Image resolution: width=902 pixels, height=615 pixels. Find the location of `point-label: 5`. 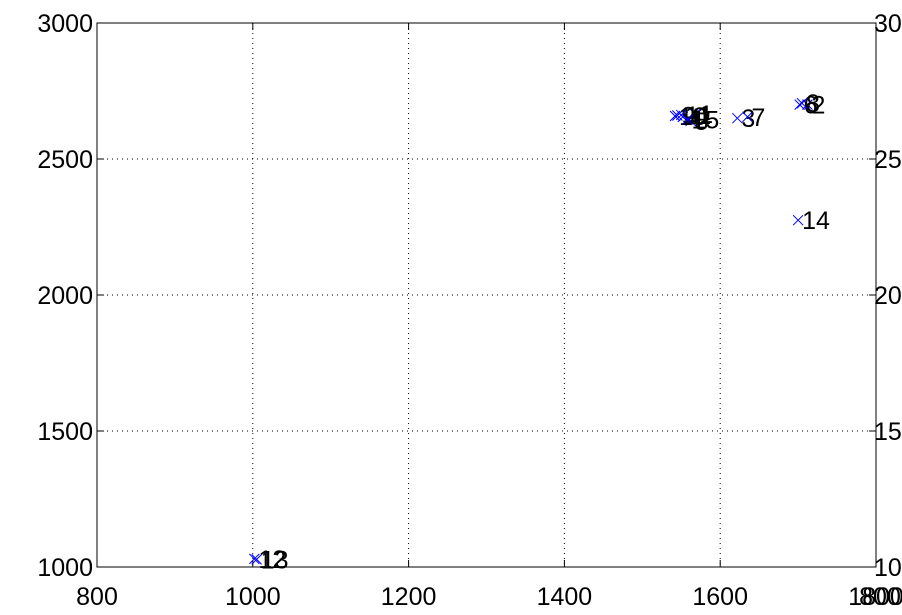

point-label: 5 is located at coordinates (702, 122).